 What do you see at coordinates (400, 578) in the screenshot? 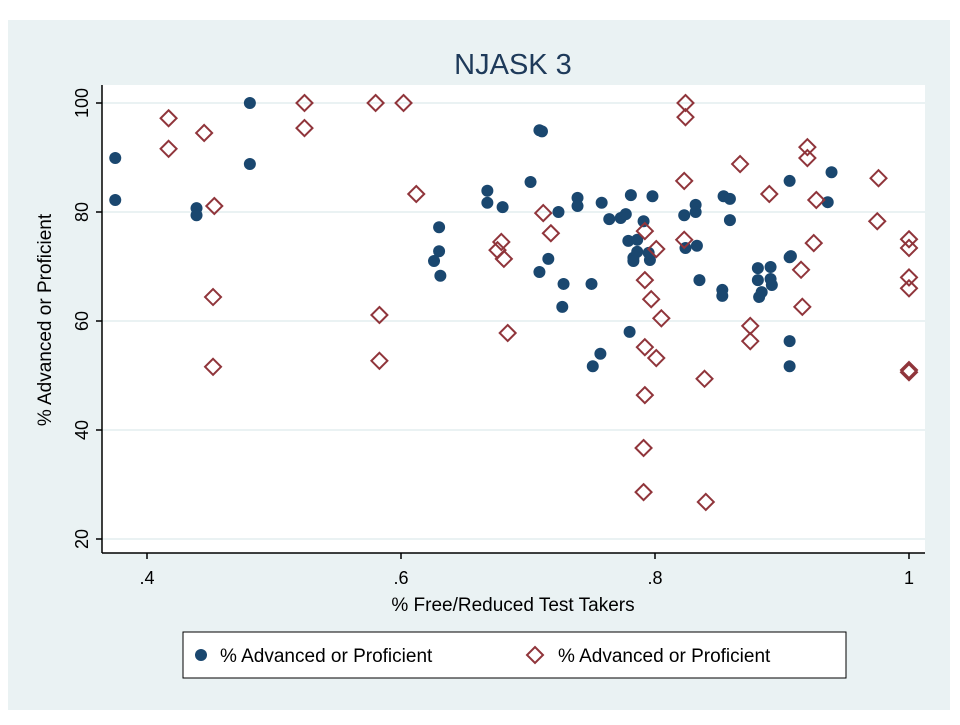
I see `x-tick-label: .6` at bounding box center [400, 578].